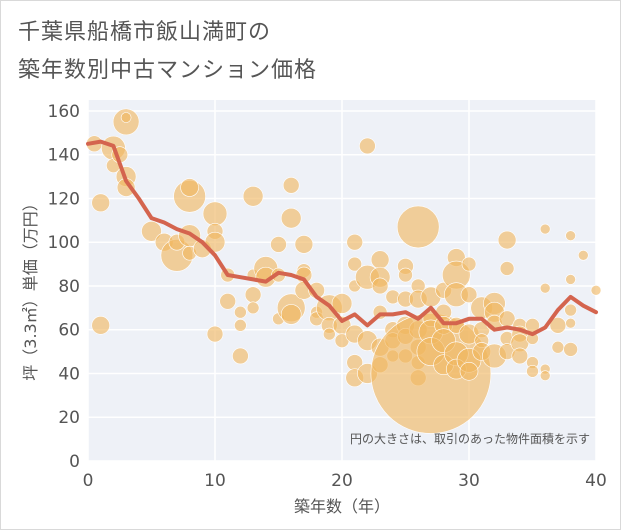  What do you see at coordinates (596, 481) in the screenshot?
I see `x-tick-label: 40` at bounding box center [596, 481].